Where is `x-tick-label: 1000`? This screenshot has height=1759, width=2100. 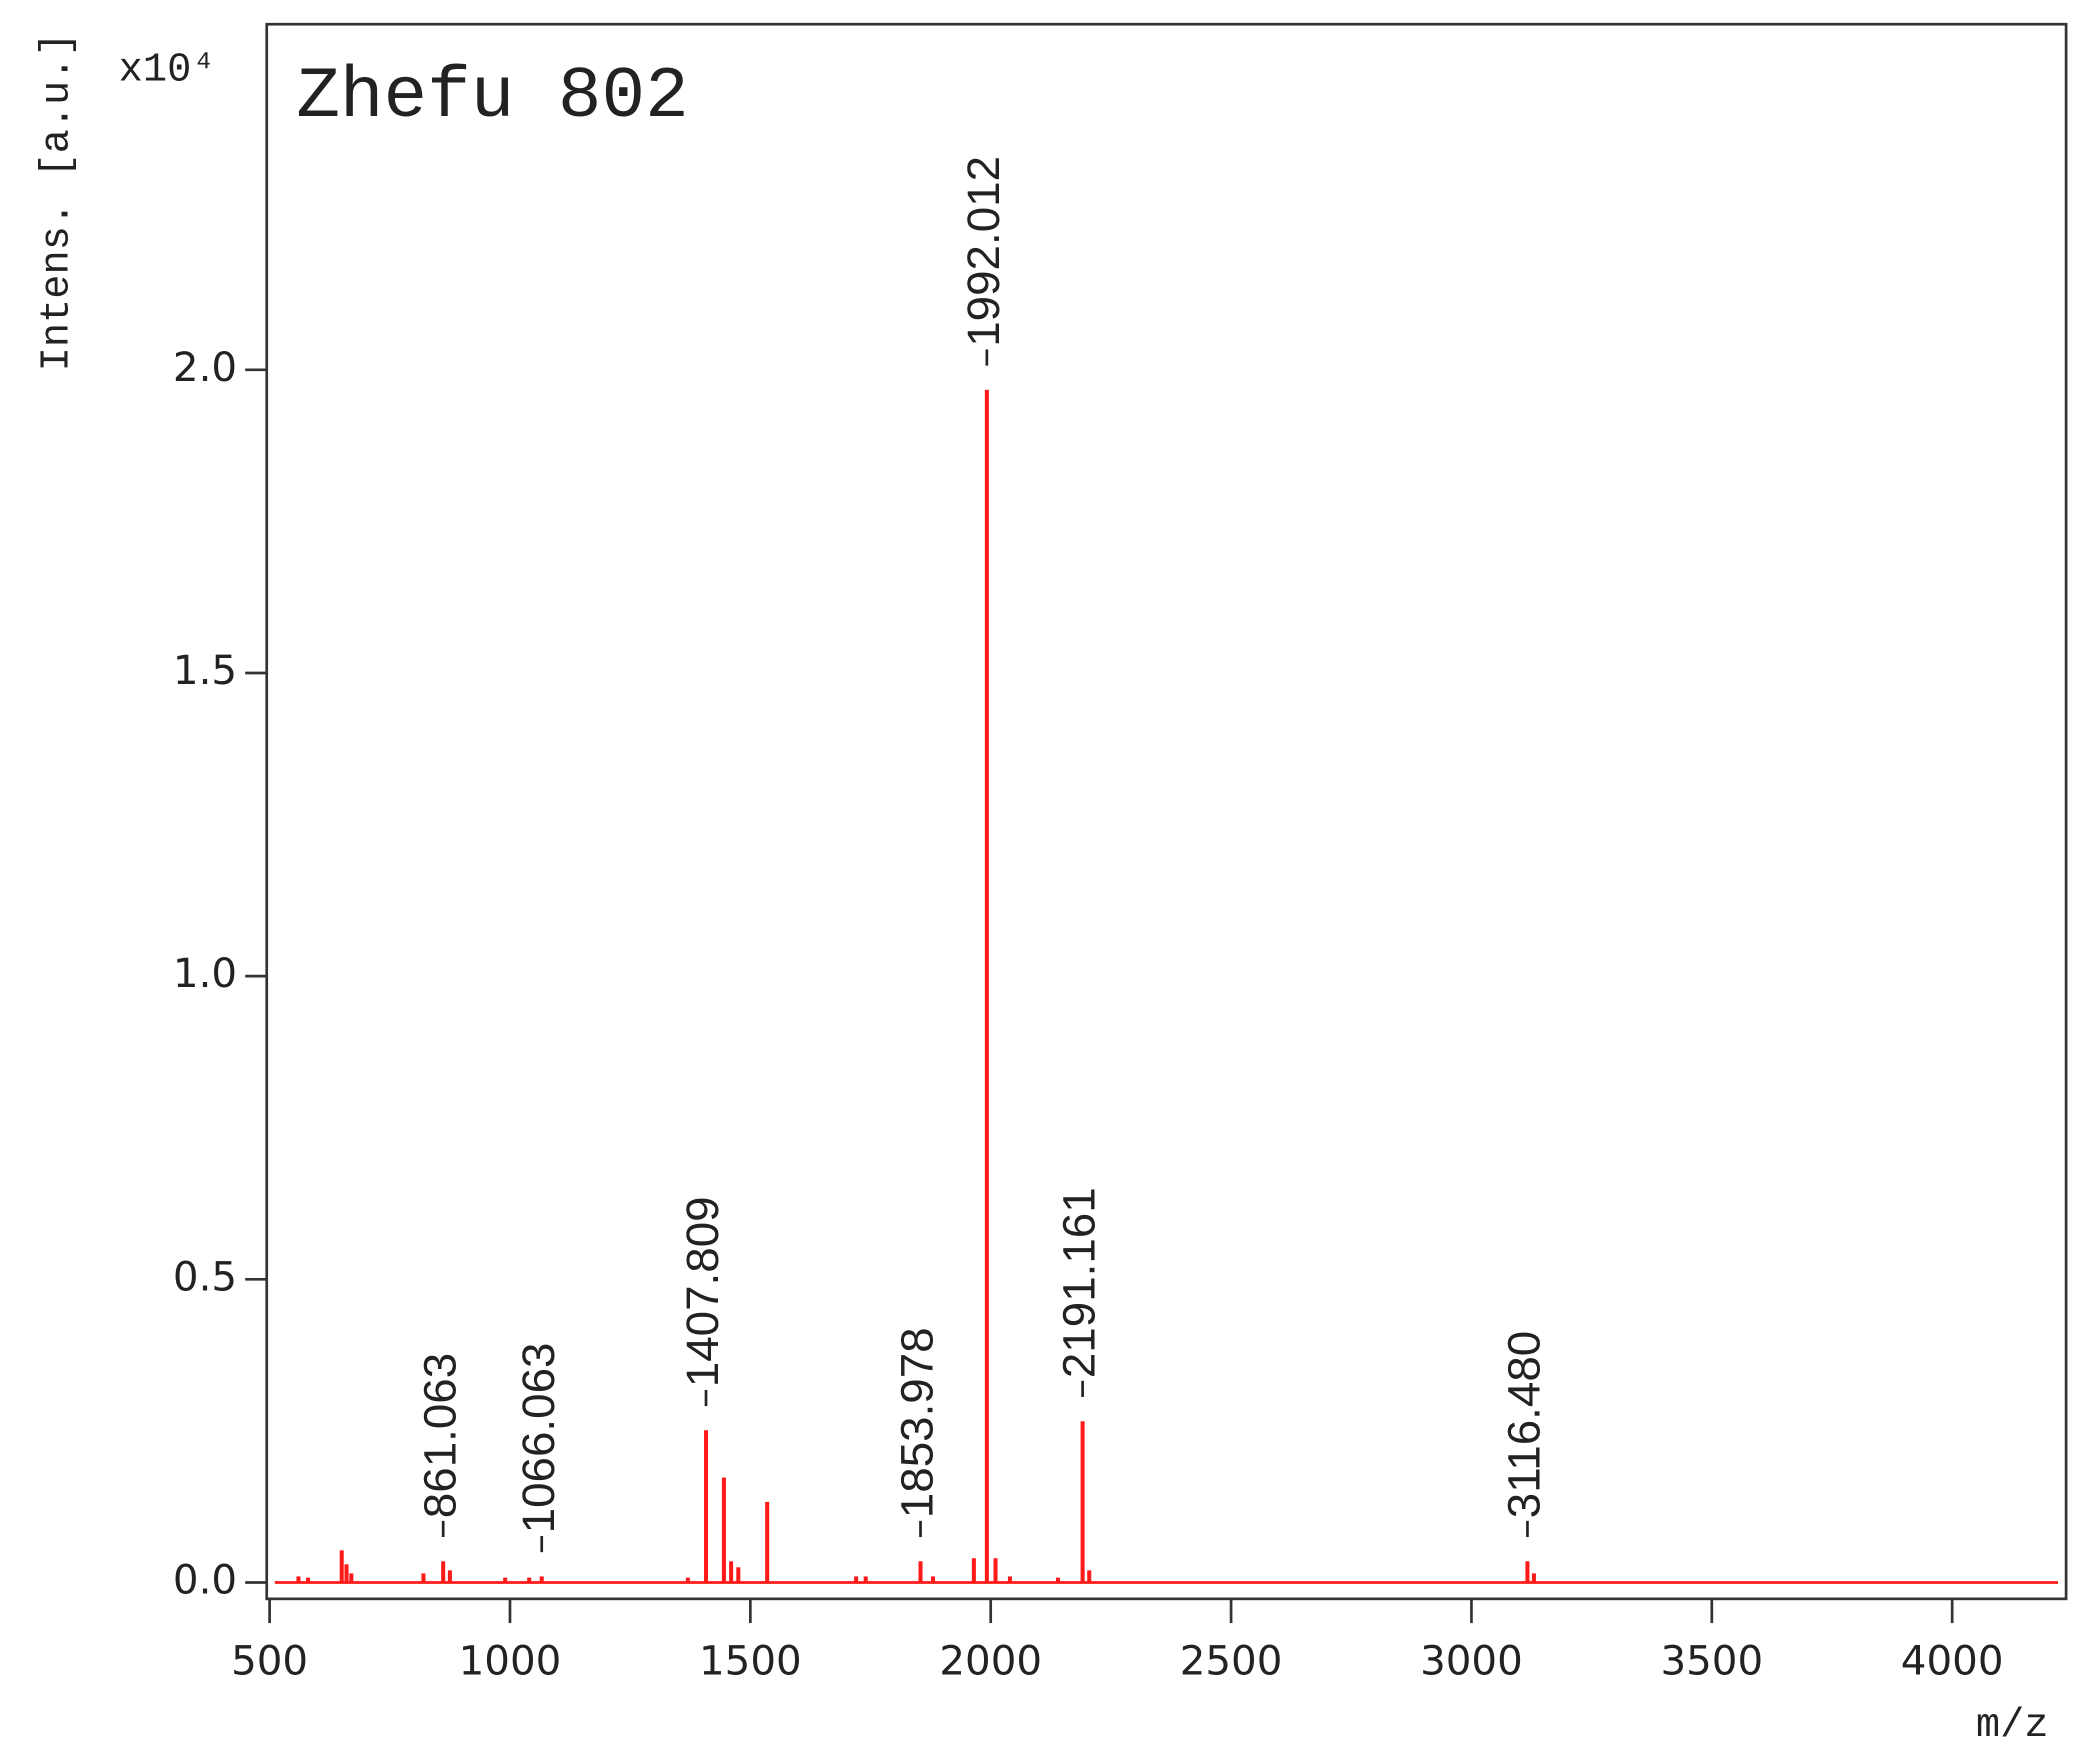
x-tick-label: 1000 is located at coordinates (510, 1660).